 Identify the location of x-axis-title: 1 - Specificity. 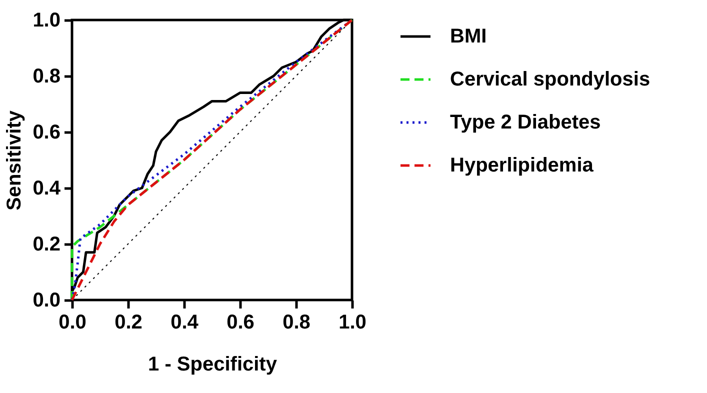
(213, 365).